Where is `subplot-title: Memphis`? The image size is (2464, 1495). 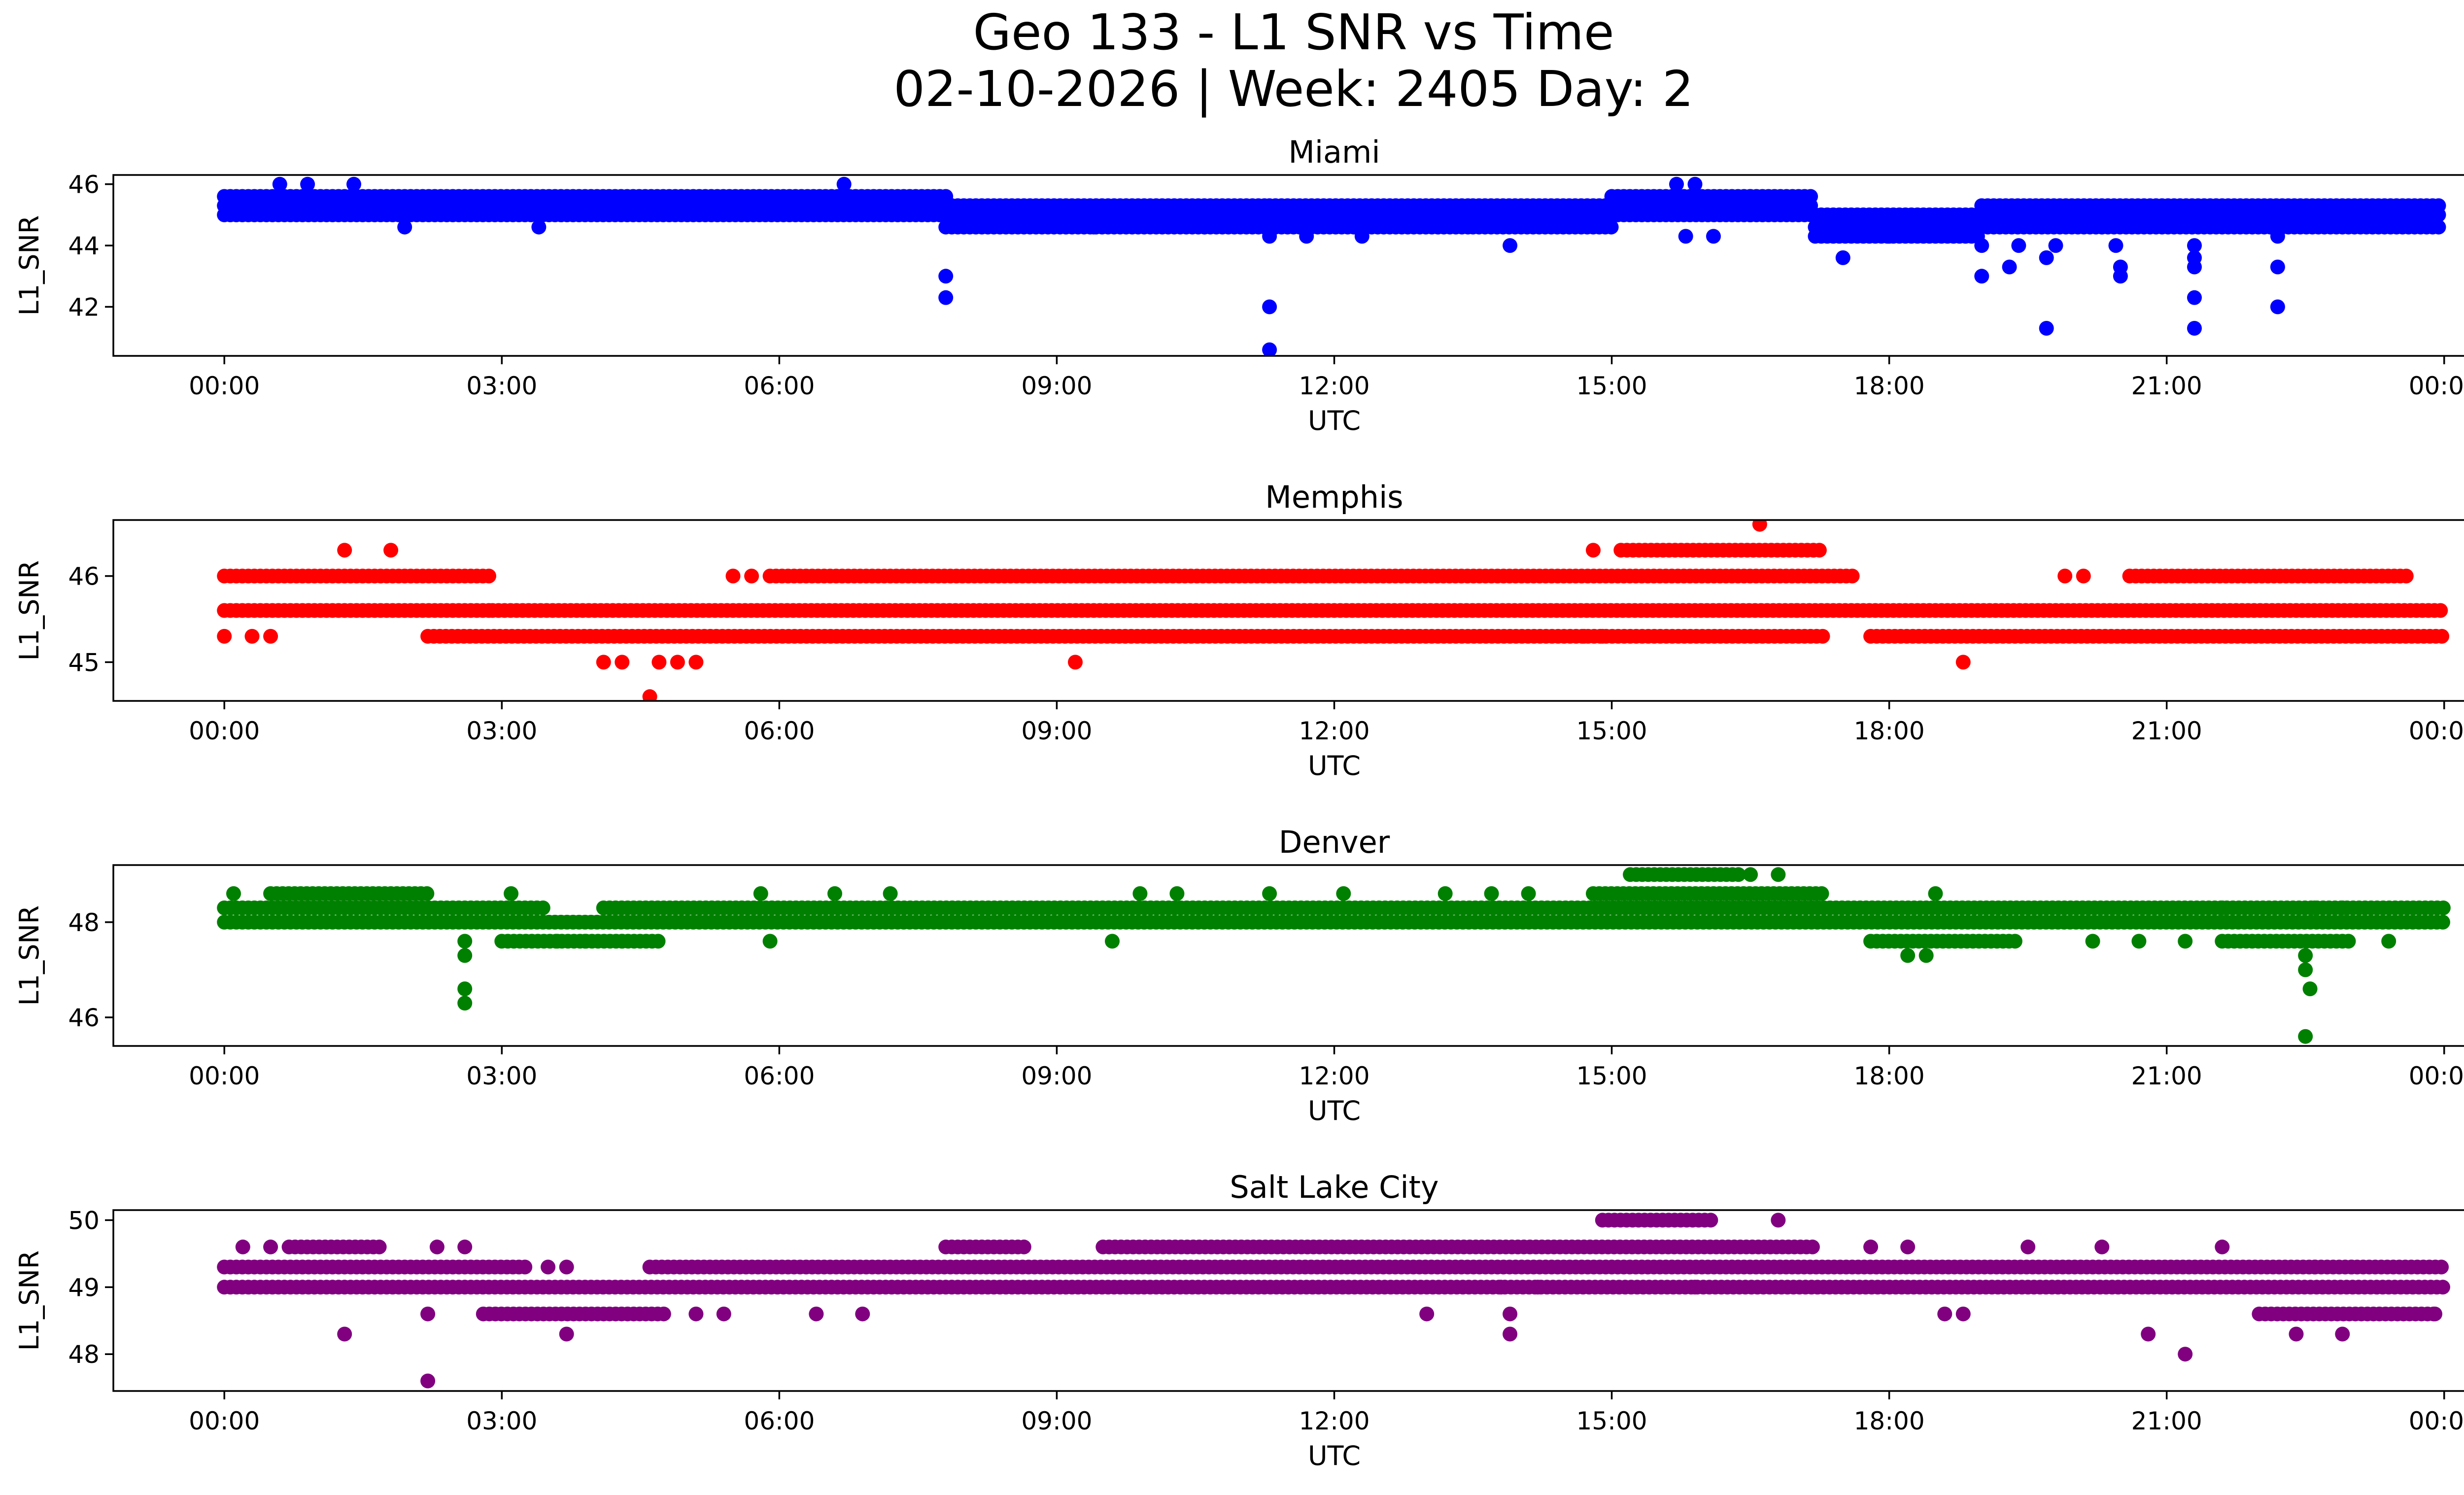
subplot-title: Memphis is located at coordinates (1334, 497).